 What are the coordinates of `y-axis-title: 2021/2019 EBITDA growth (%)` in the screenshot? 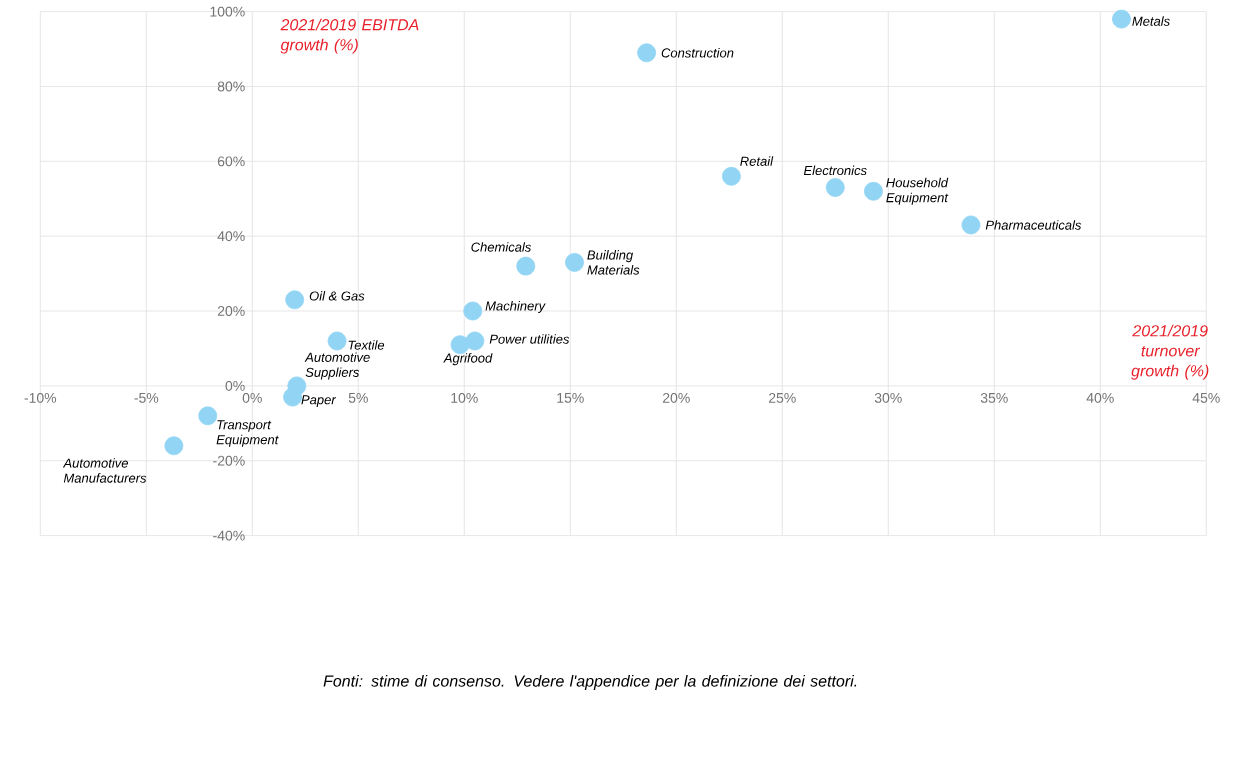 It's located at (349, 36).